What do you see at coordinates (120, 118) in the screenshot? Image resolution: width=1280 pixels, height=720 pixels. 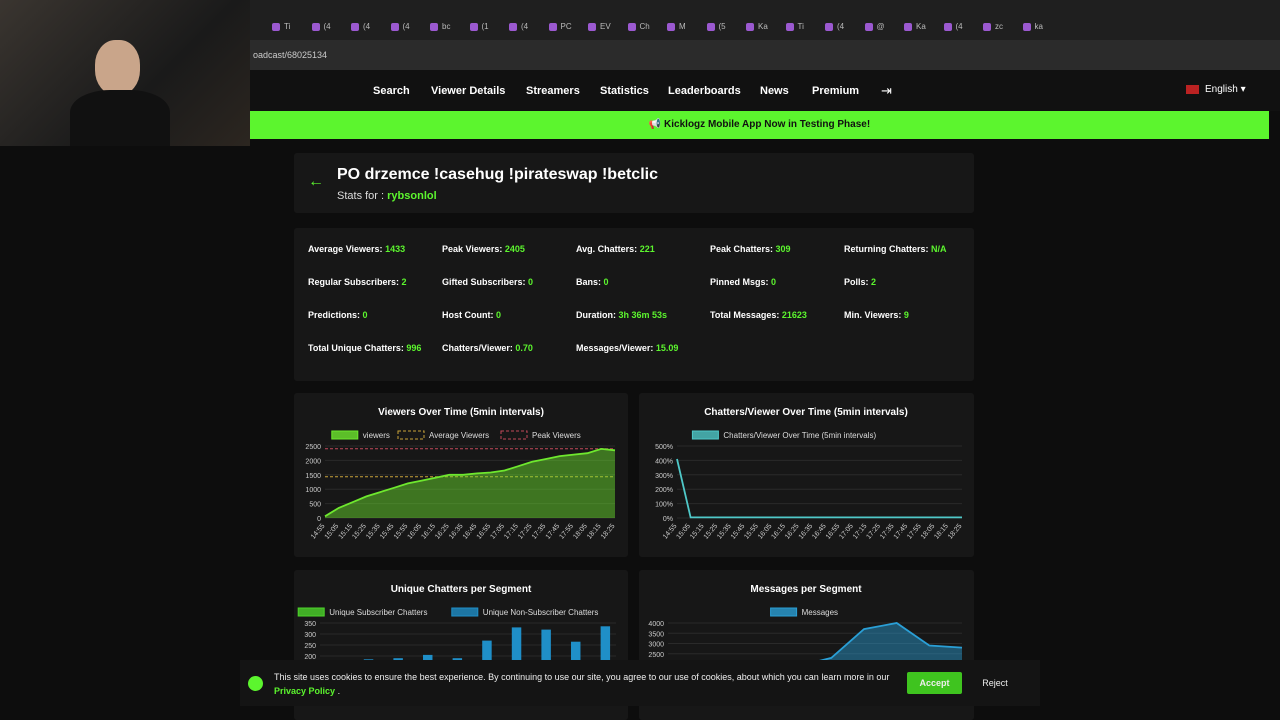 I see `torso` at bounding box center [120, 118].